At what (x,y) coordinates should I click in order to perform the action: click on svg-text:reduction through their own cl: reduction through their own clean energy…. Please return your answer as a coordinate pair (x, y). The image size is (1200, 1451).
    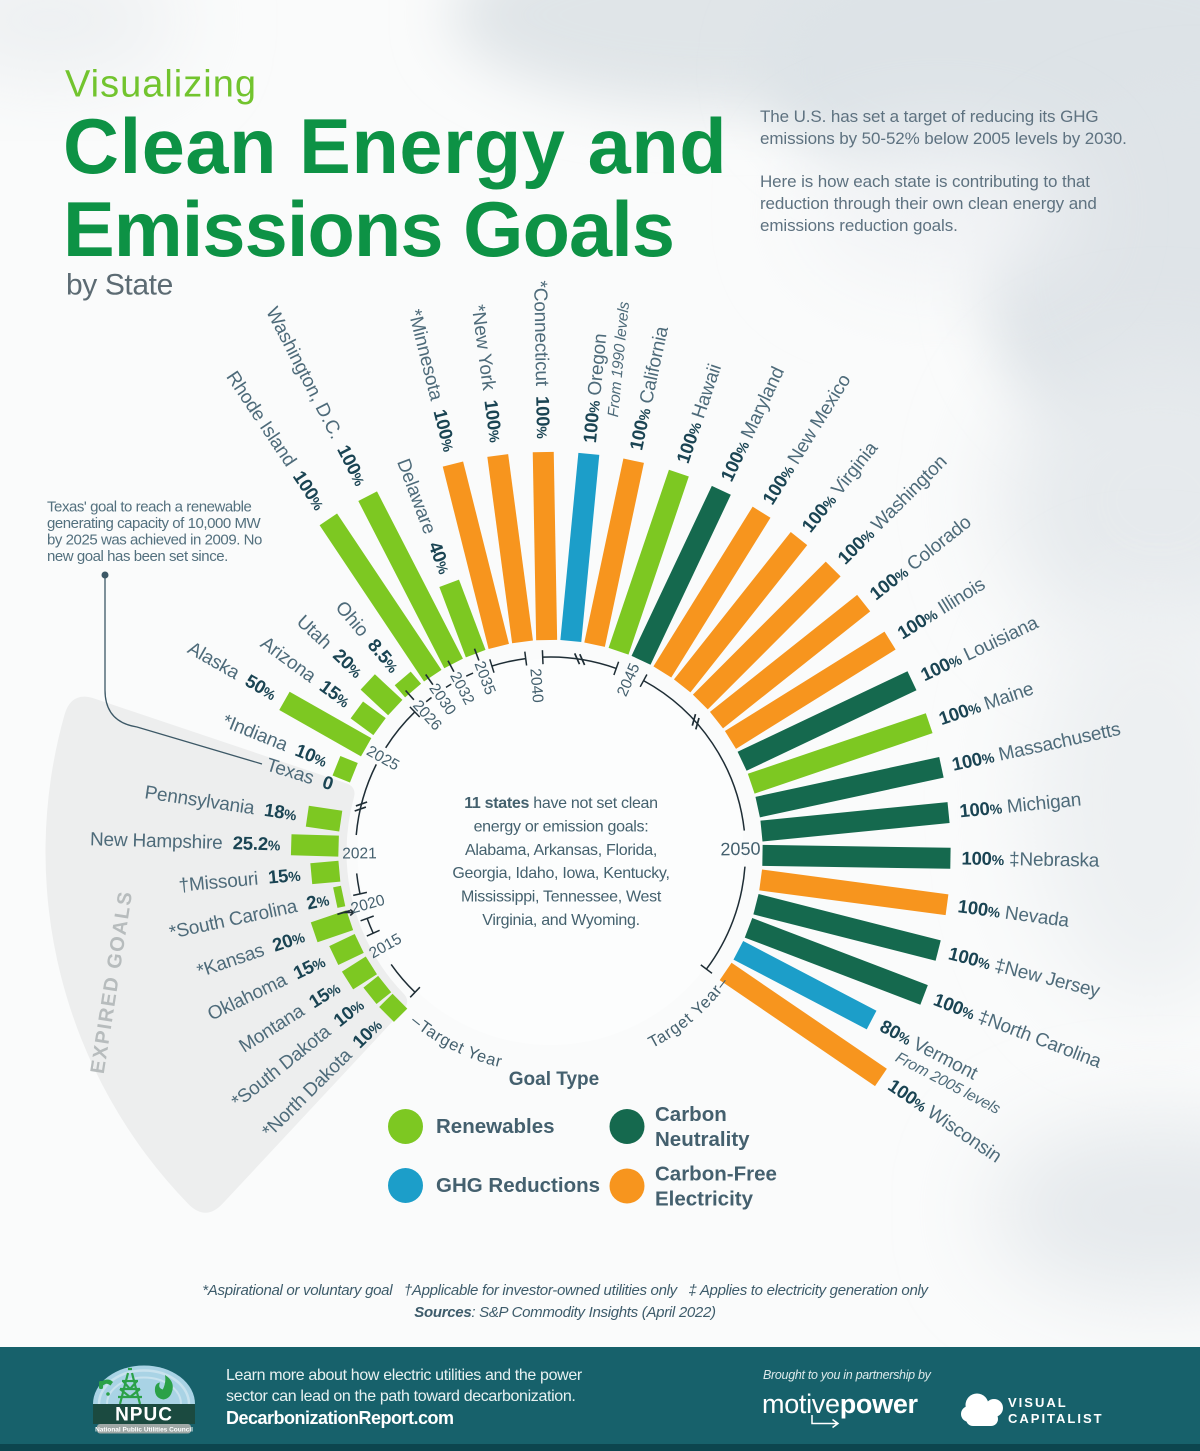
    Looking at the image, I should click on (928, 203).